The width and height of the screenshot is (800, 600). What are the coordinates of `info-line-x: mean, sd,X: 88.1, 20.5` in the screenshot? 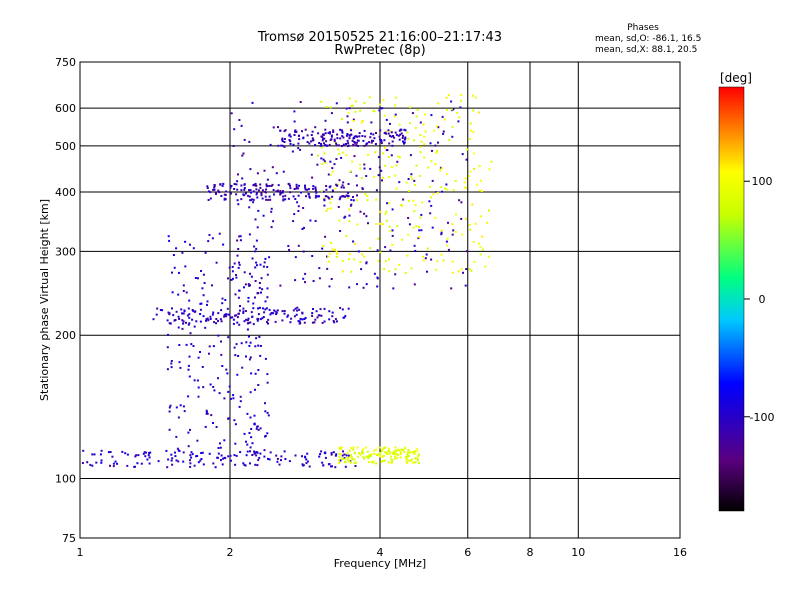 It's located at (646, 50).